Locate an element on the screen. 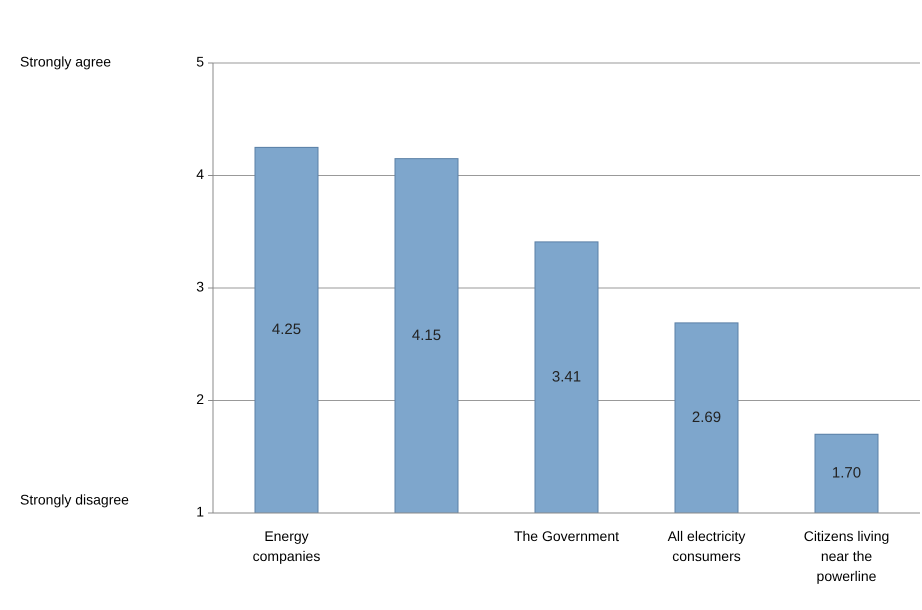  y-tick-label: 5 is located at coordinates (200, 62).